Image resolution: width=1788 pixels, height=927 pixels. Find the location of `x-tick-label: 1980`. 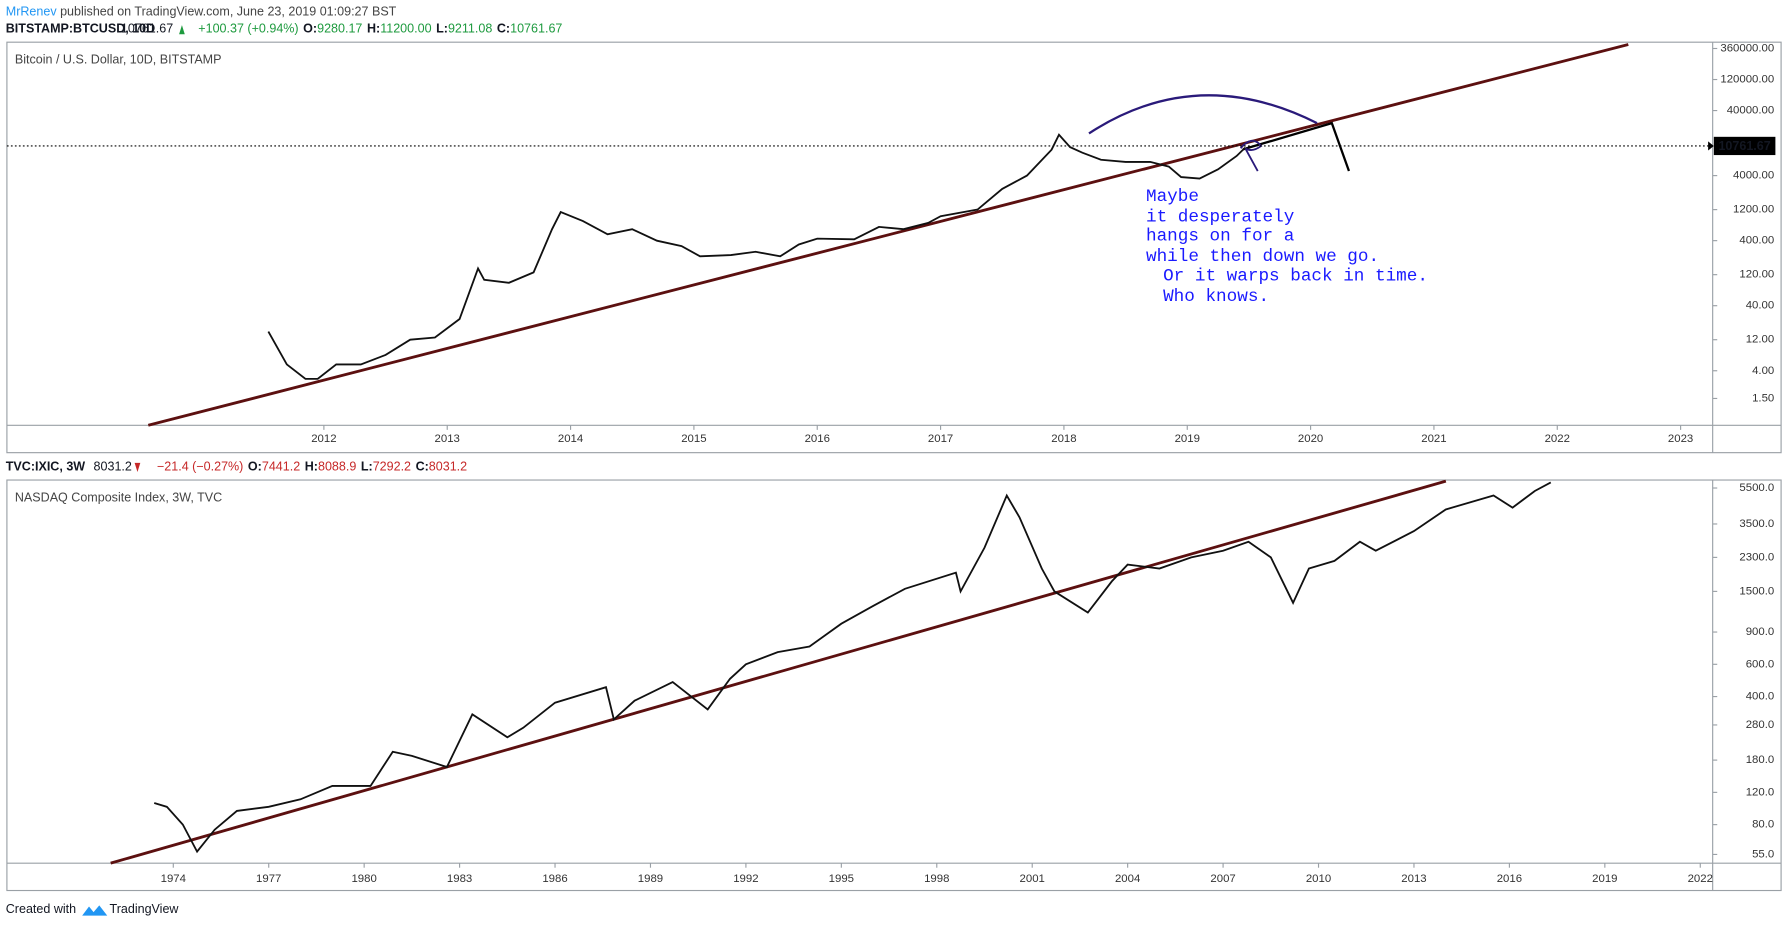

x-tick-label: 1980 is located at coordinates (363, 879).